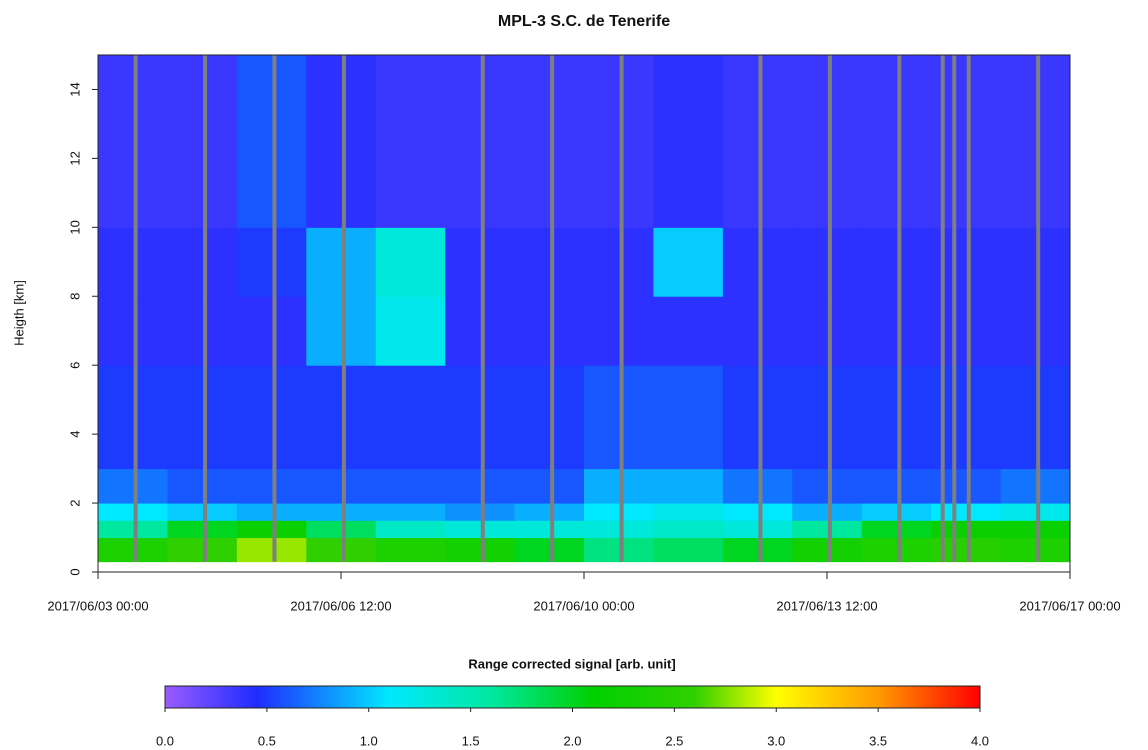 This screenshot has width=1148, height=750. Describe the element at coordinates (165, 740) in the screenshot. I see `colorbar-tick-label: 0.0` at that location.